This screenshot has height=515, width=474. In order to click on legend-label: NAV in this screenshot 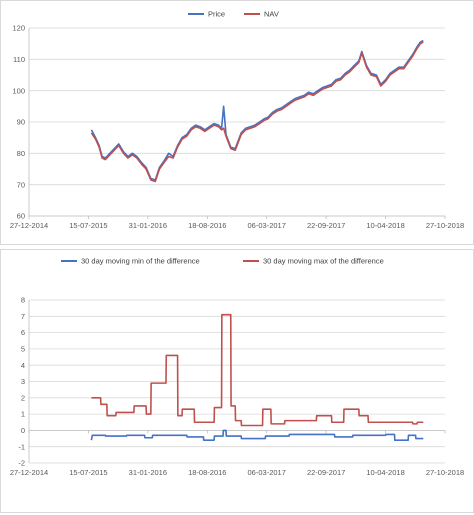, I will do `click(271, 14)`.